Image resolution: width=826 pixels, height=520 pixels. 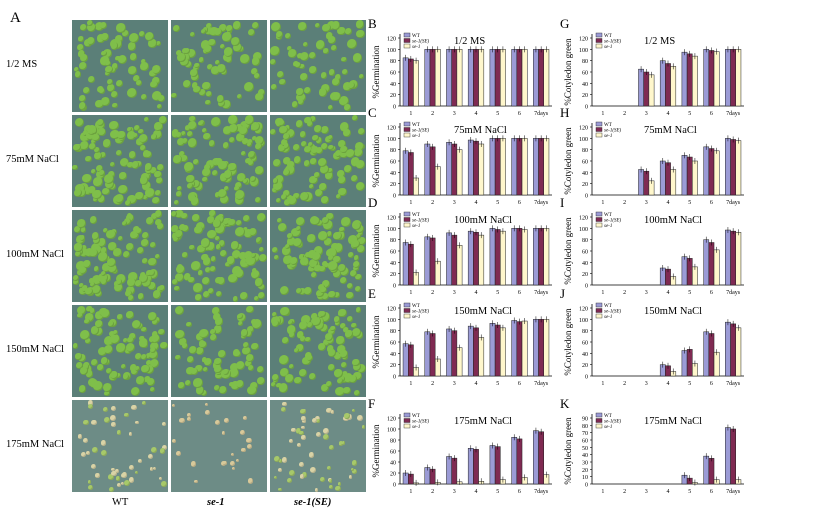 I want to click on x-tick-label: 2, so click(x=624, y=293).